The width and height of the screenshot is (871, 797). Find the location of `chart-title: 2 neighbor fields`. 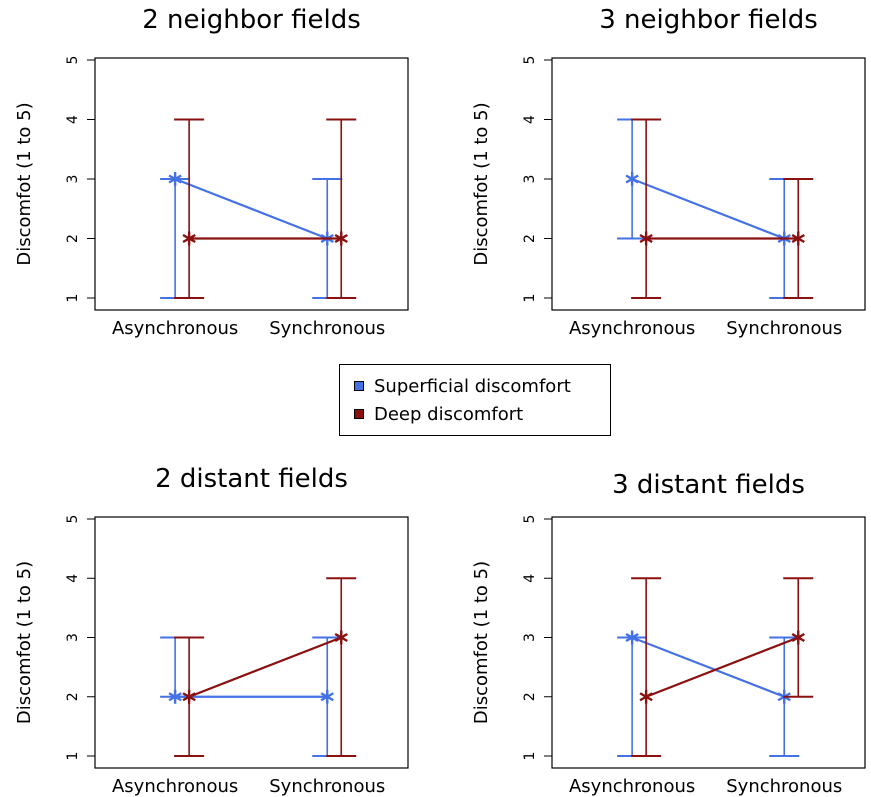

chart-title: 2 neighbor fields is located at coordinates (251, 20).